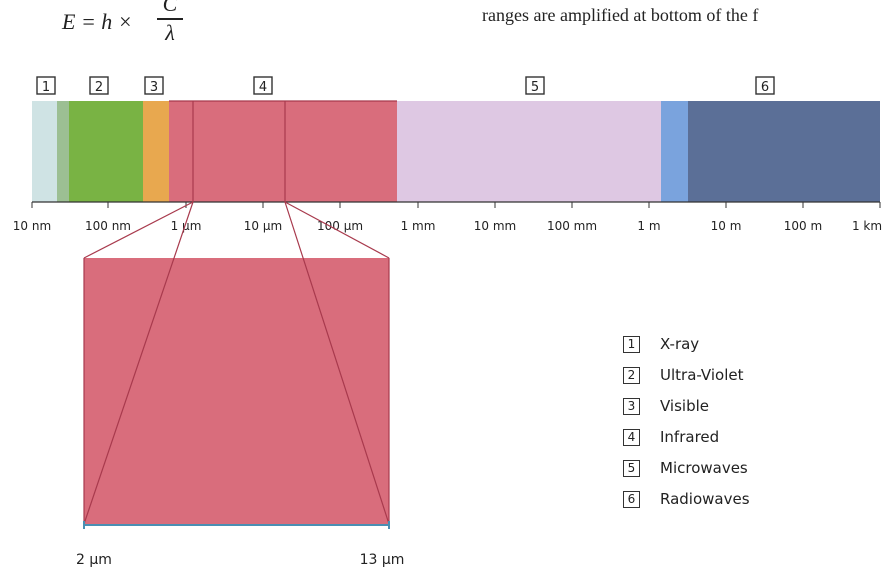 The image size is (895, 573). What do you see at coordinates (753, 377) in the screenshot?
I see `legend-item-ultraviolet: 2 Ultra-Violet` at bounding box center [753, 377].